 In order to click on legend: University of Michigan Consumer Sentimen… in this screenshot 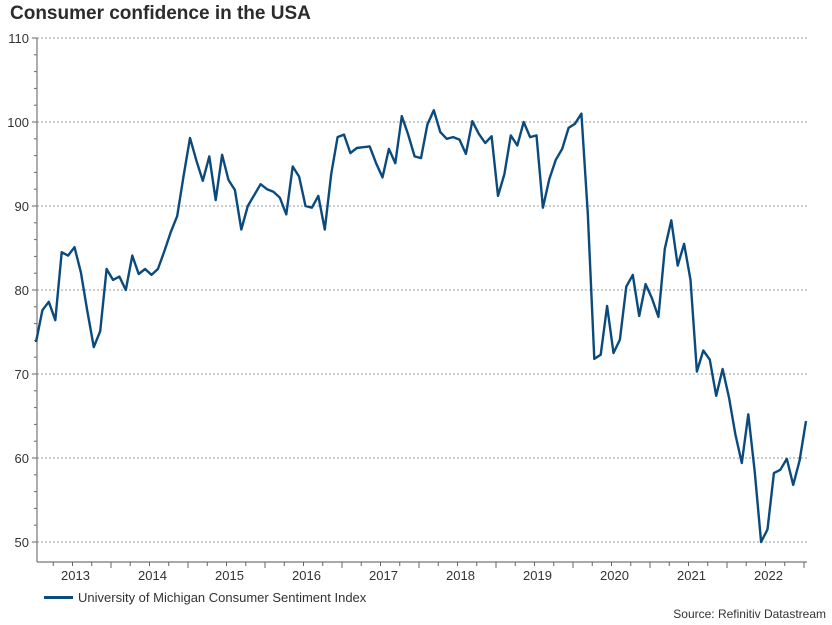, I will do `click(205, 597)`.